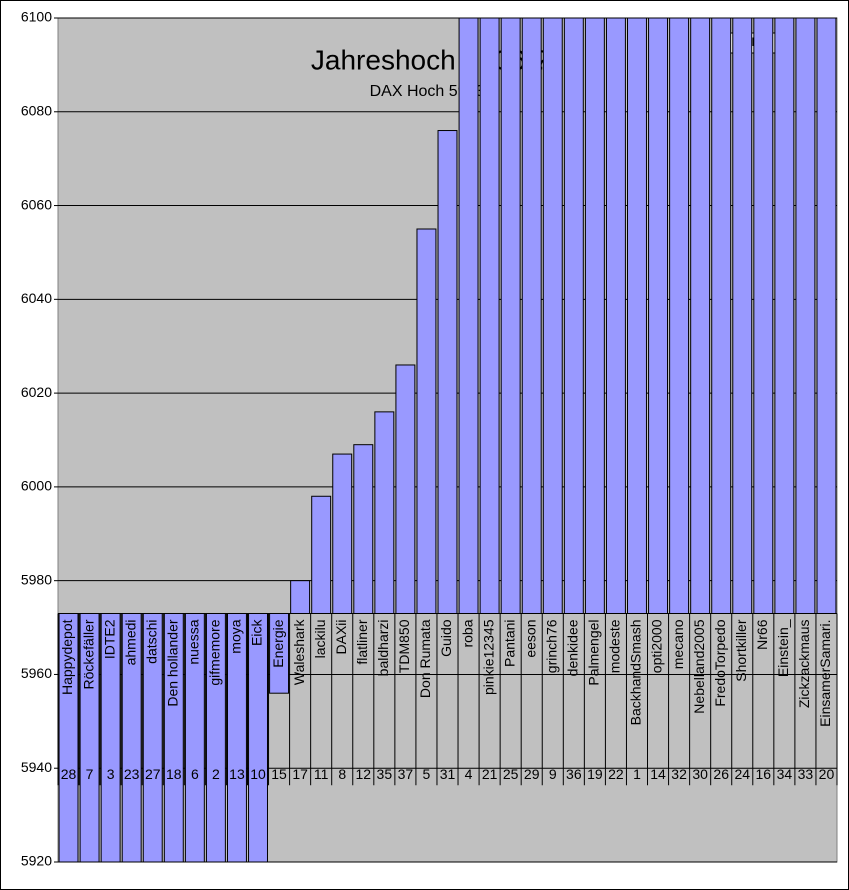 The image size is (849, 890). What do you see at coordinates (194, 641) in the screenshot?
I see `x-tick-label: nuessa` at bounding box center [194, 641].